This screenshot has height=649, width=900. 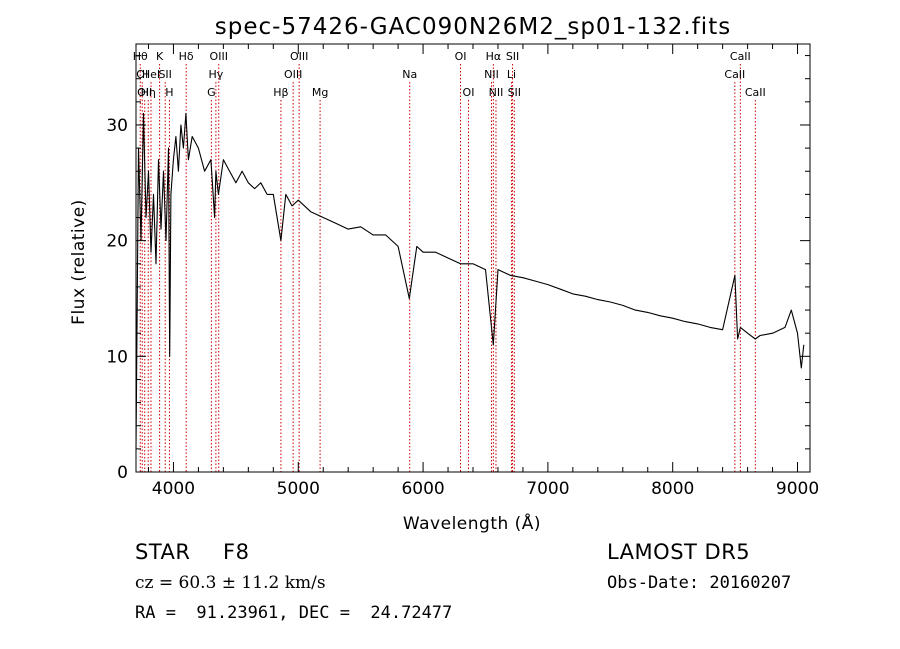 What do you see at coordinates (117, 357) in the screenshot?
I see `y-tick-label: 10` at bounding box center [117, 357].